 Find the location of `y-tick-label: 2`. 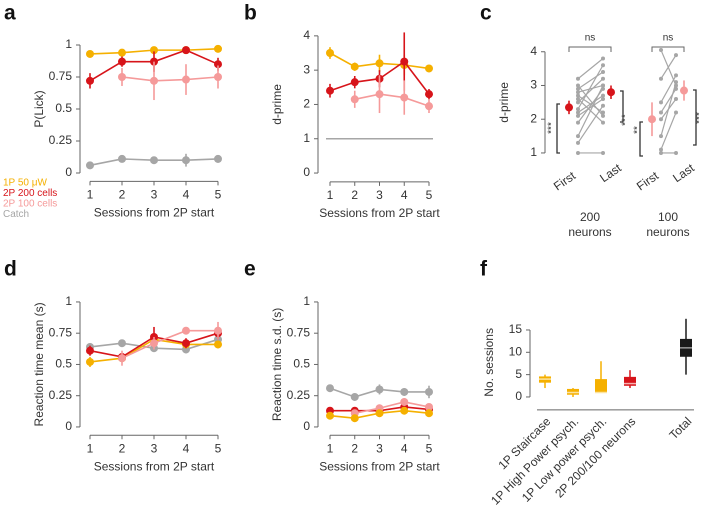

y-tick-label: 2 is located at coordinates (306, 104).